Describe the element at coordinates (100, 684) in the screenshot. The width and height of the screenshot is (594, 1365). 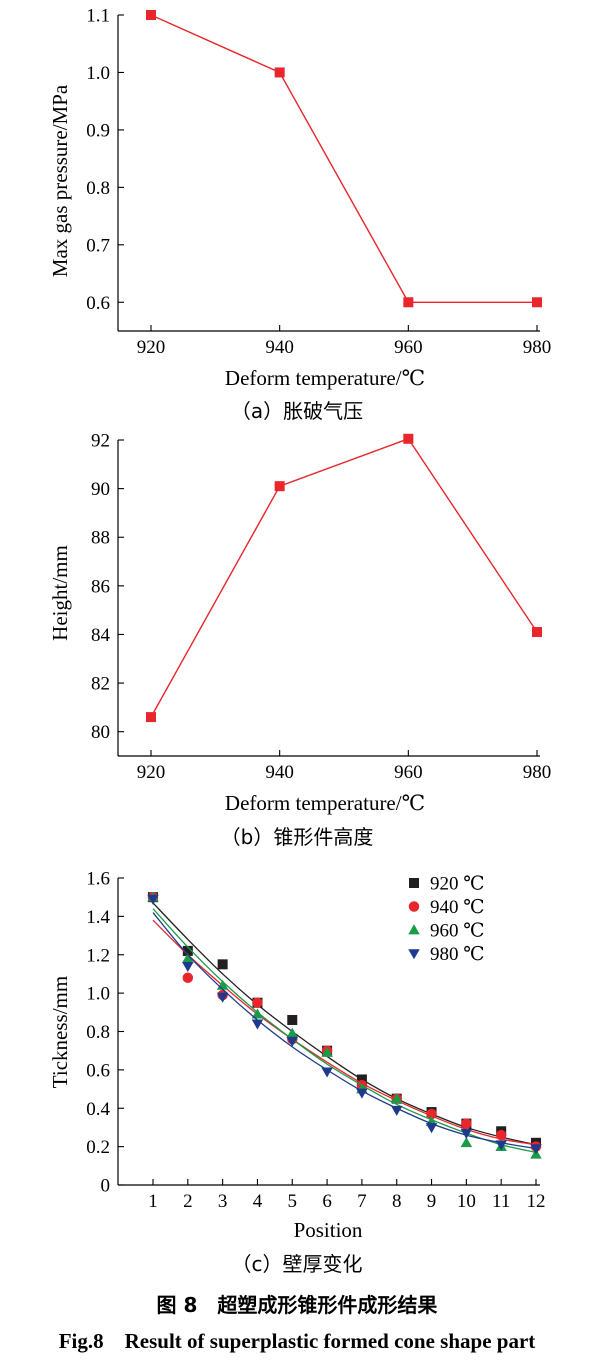
I see `y-tick-label: 82` at that location.